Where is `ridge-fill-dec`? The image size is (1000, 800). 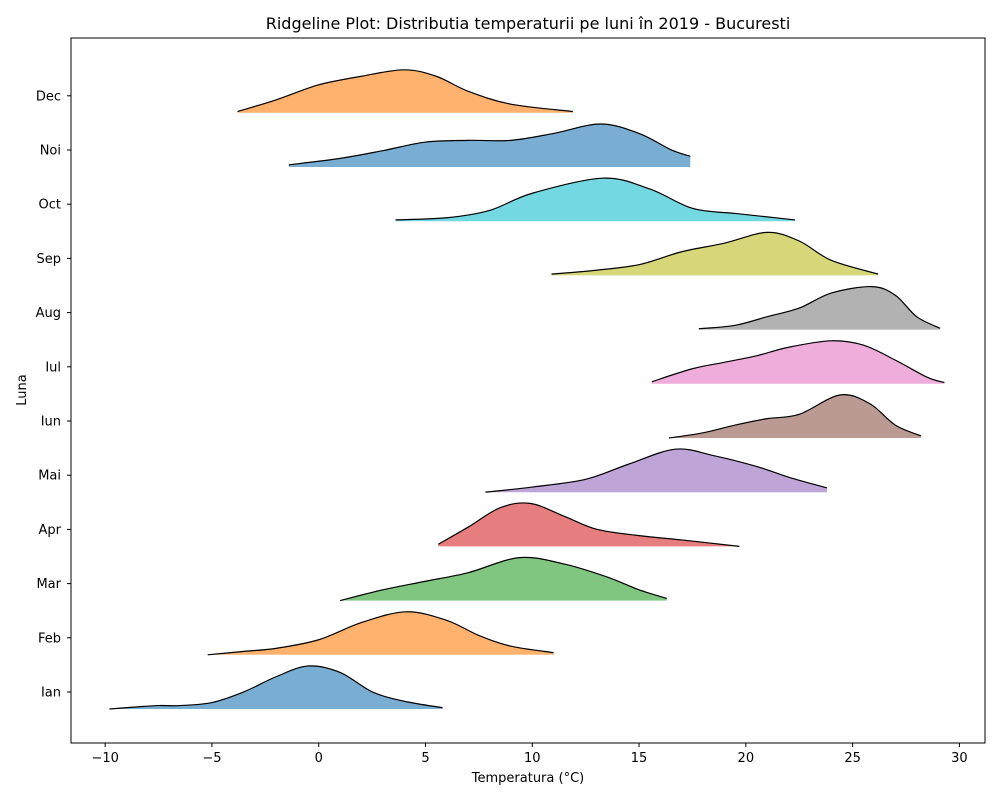
ridge-fill-dec is located at coordinates (405, 91).